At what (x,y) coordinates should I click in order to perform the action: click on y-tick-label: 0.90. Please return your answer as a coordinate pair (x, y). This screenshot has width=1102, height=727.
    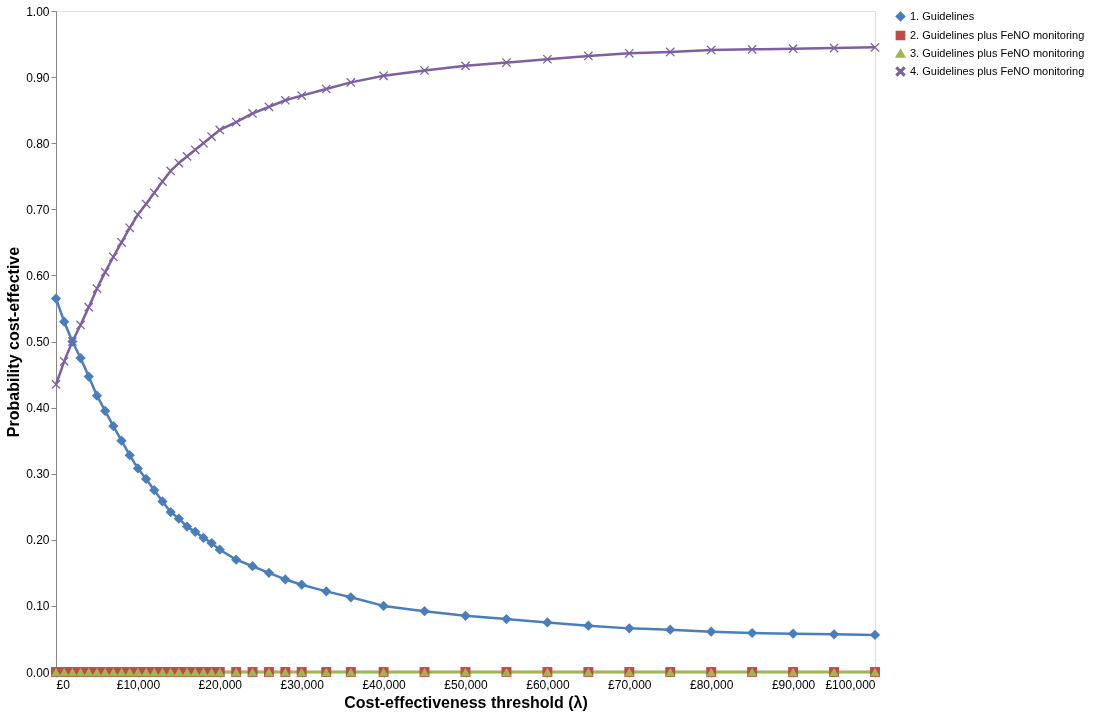
    Looking at the image, I should click on (38, 77).